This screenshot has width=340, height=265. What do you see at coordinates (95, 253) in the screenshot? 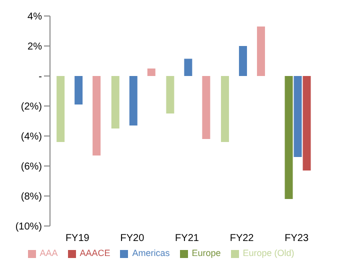
I see `legend-label: AAACE` at bounding box center [95, 253].